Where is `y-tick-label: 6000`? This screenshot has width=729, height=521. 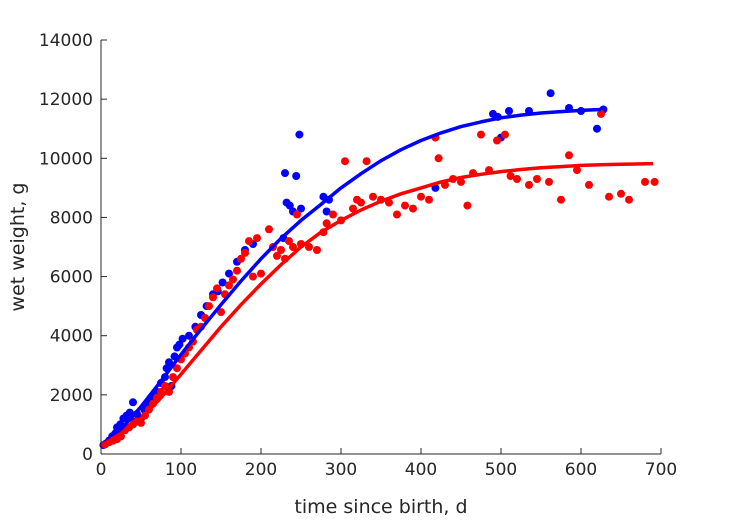
y-tick-label: 6000 is located at coordinates (71, 278).